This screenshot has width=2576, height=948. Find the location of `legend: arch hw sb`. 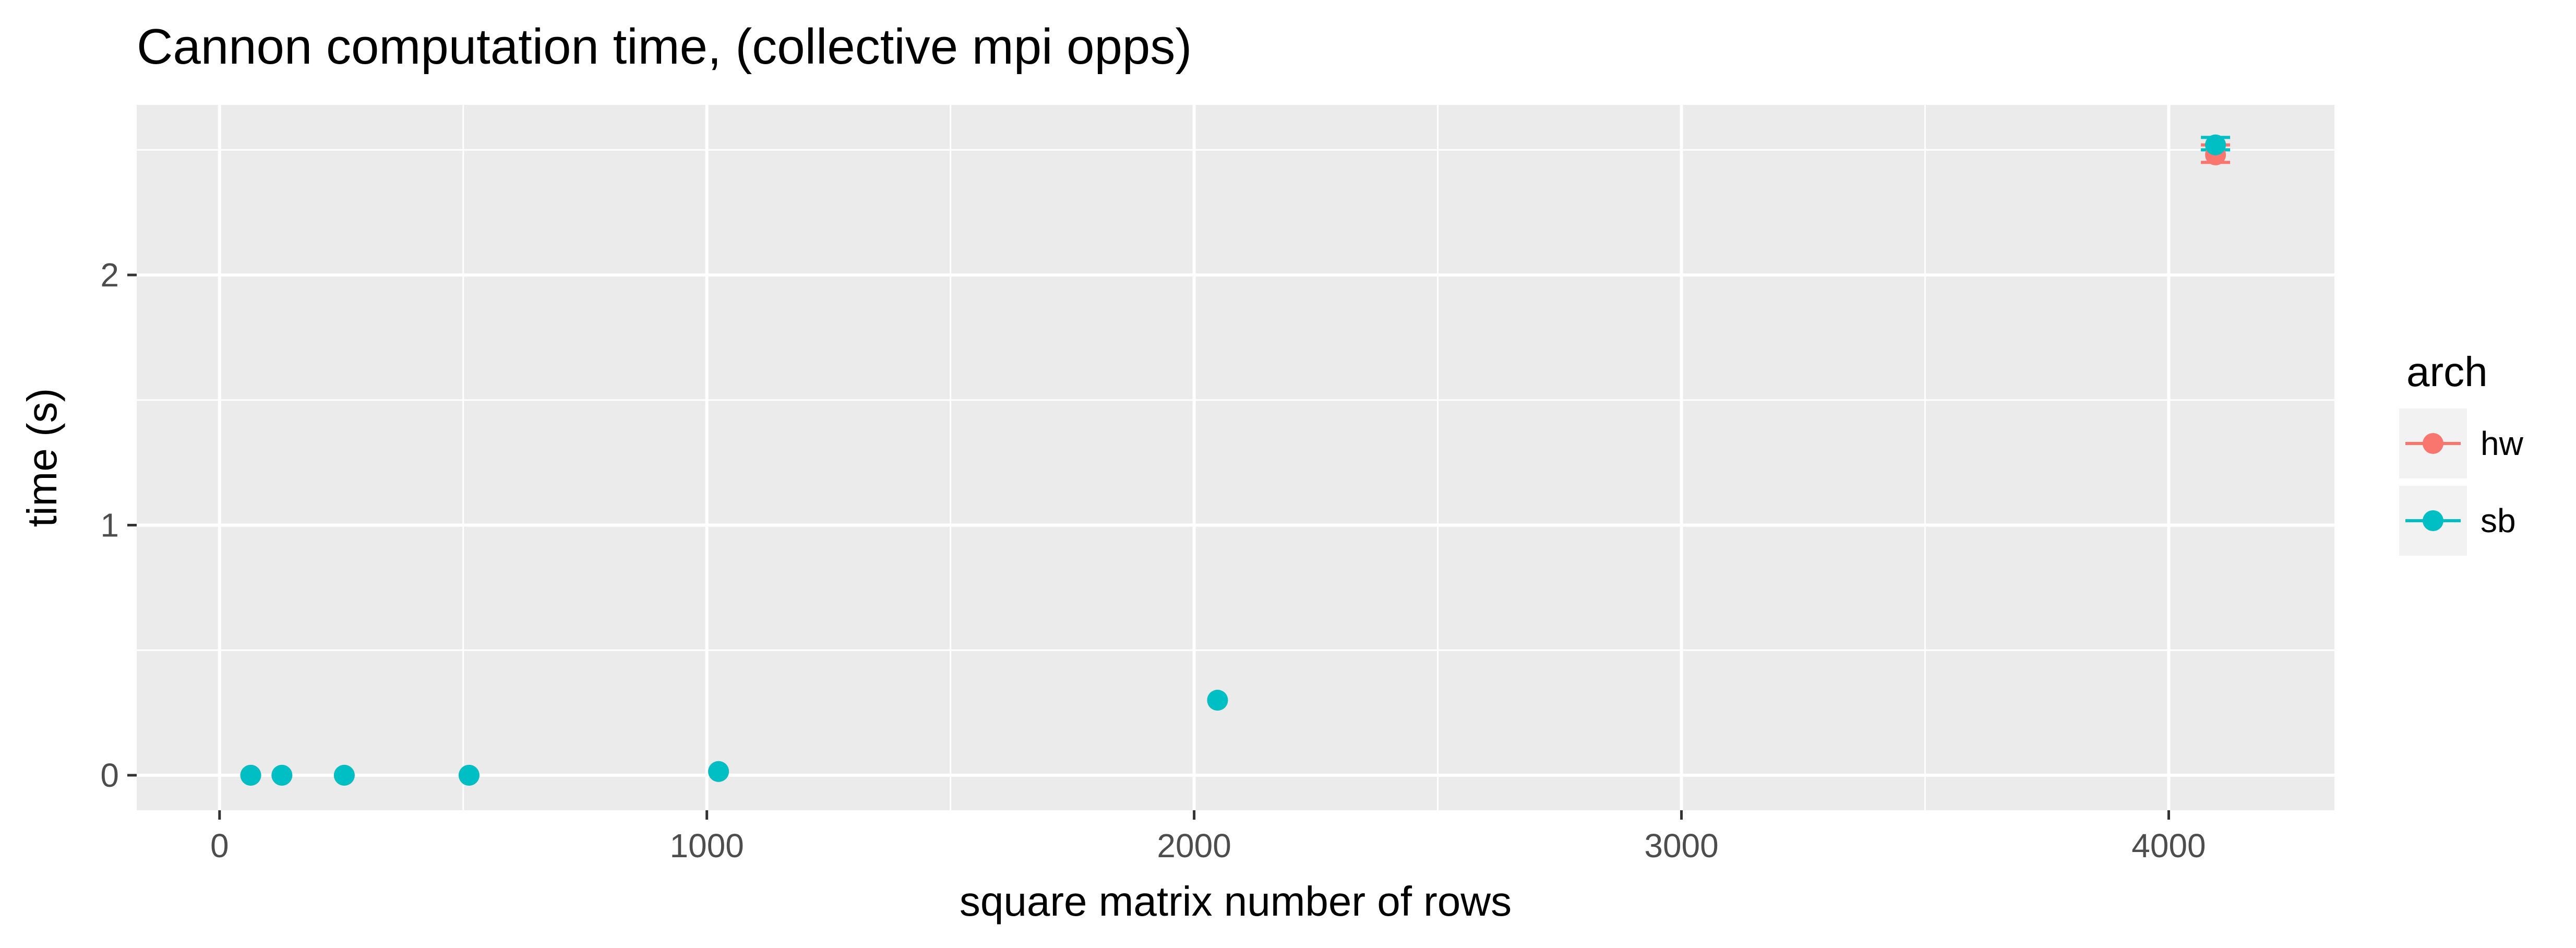

legend: arch hw sb is located at coordinates (2461, 452).